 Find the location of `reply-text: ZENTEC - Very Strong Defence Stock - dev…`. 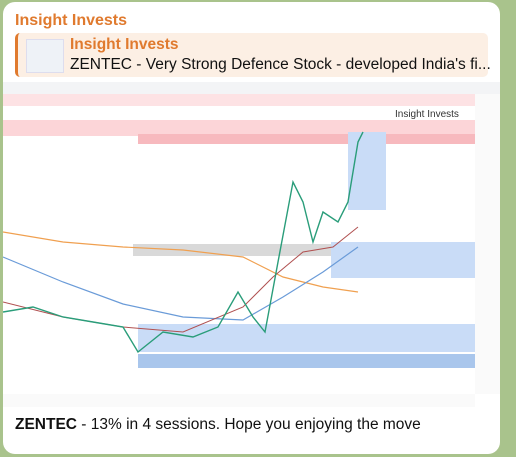

reply-text: ZENTEC - Very Strong Defence Stock - dev… is located at coordinates (280, 64).